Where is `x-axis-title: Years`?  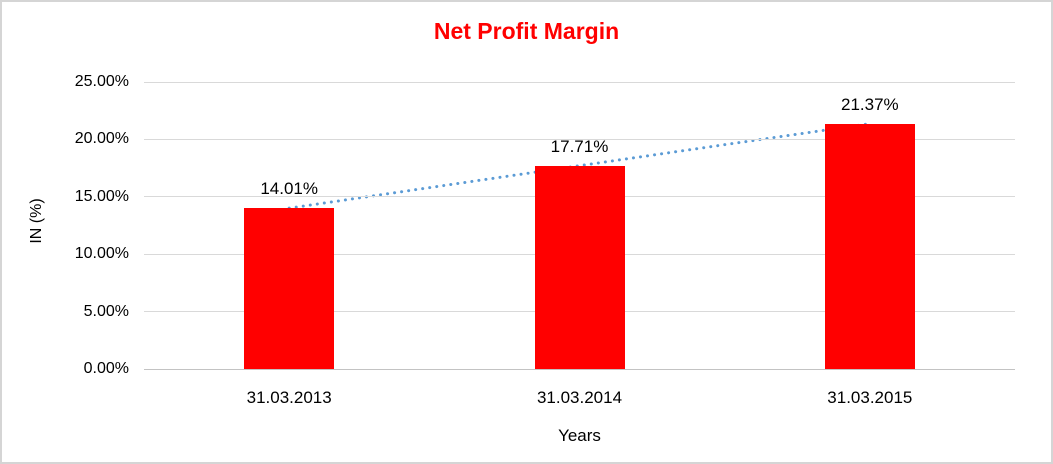
x-axis-title: Years is located at coordinates (579, 435).